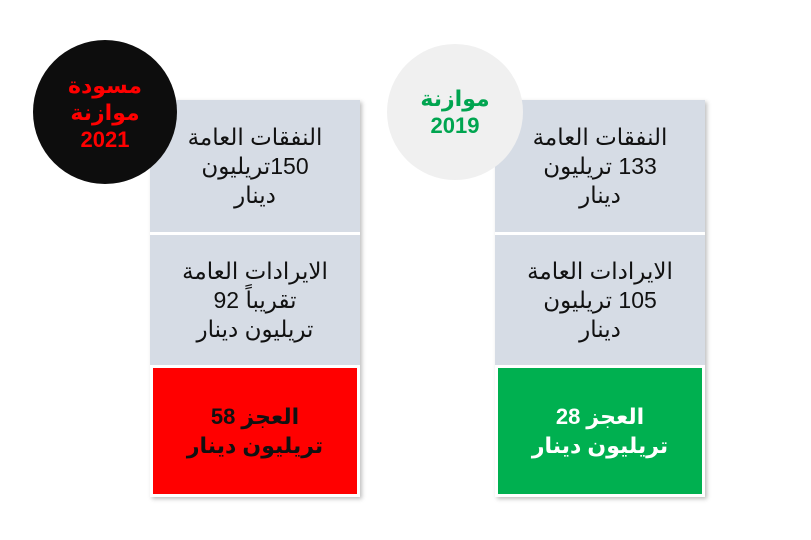  Describe the element at coordinates (105, 139) in the screenshot. I see `badge-text: 2021` at that location.